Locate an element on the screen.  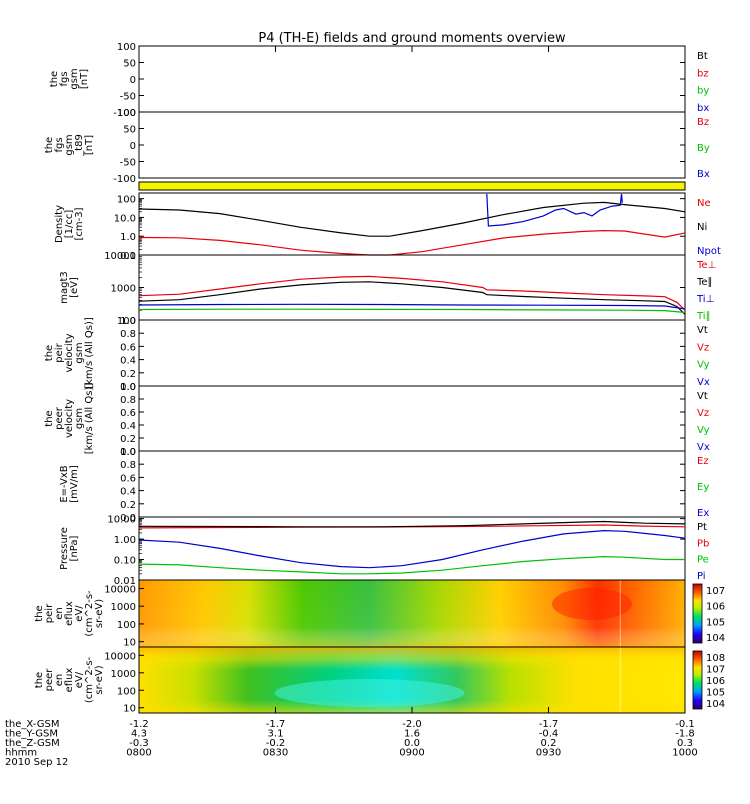
x-row-value: 4.3 is located at coordinates (139, 734).